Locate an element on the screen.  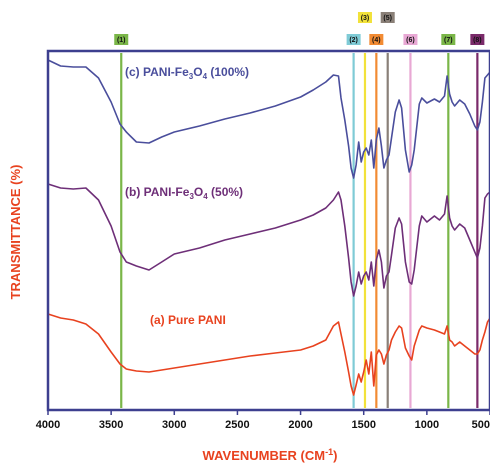
band-tag-6: (6) is located at coordinates (410, 39).